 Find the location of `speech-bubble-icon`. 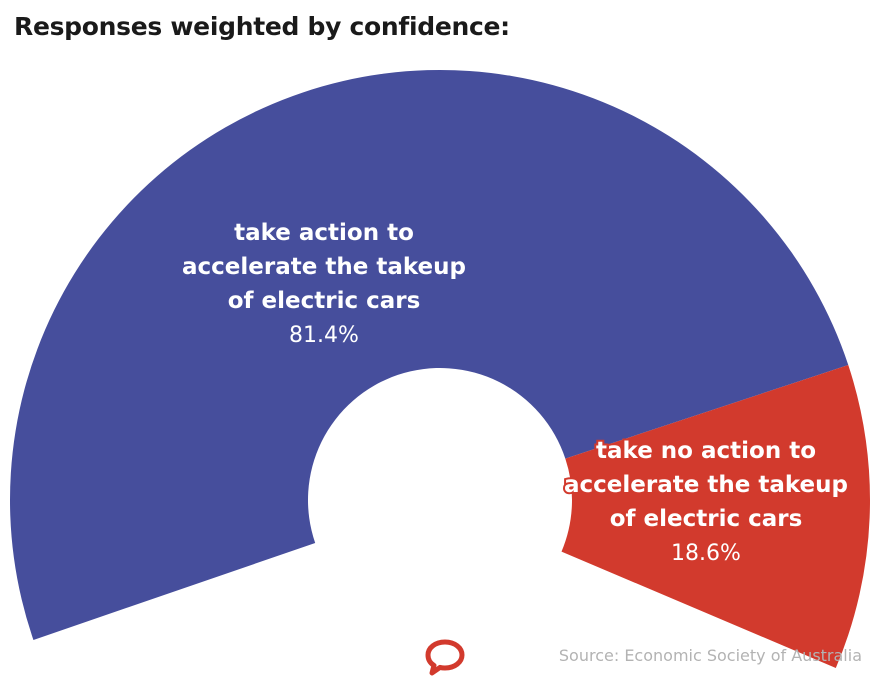

speech-bubble-icon is located at coordinates (445, 657).